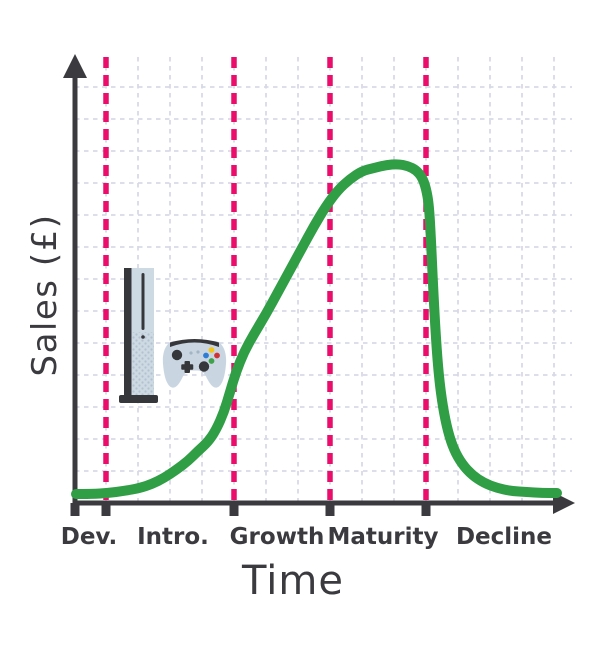  What do you see at coordinates (277, 537) in the screenshot?
I see `stage-label-growth: Growth` at bounding box center [277, 537].